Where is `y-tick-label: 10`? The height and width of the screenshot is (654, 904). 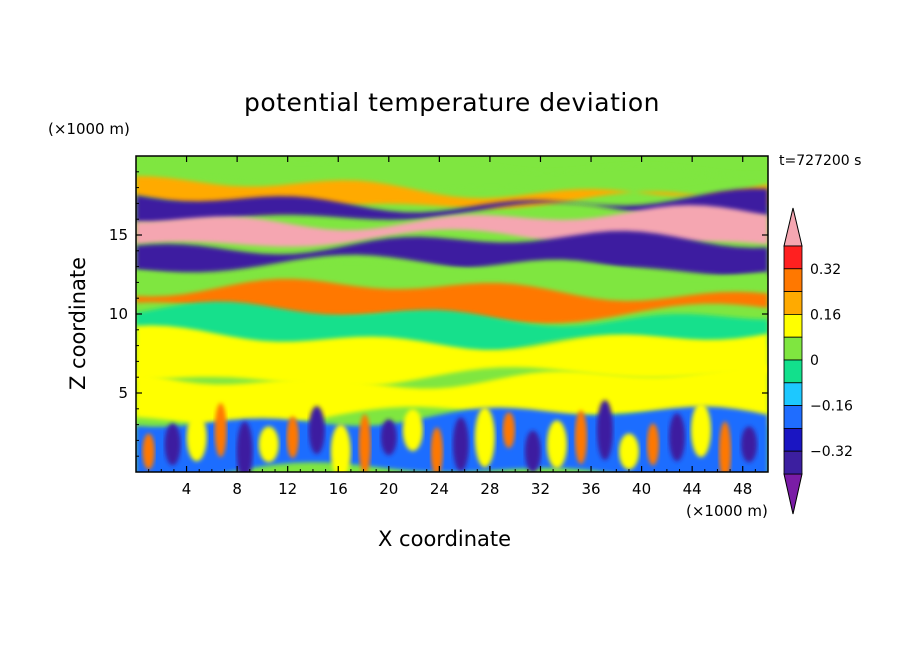
y-tick-label: 10 is located at coordinates (118, 314).